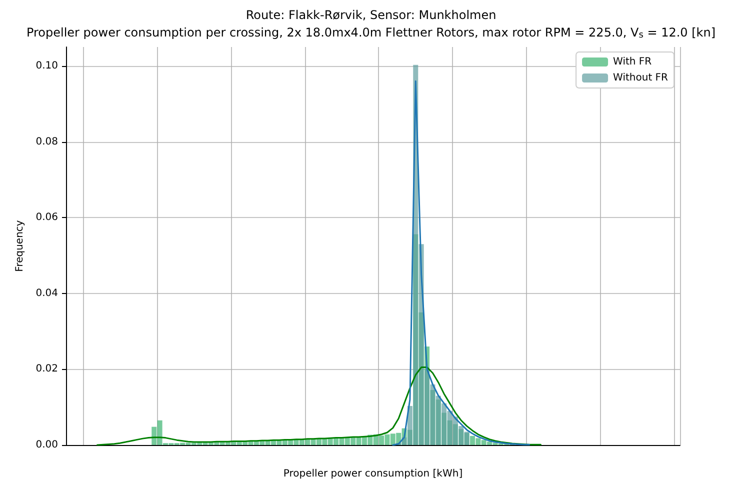  I want to click on y-tick-label: 0.02, so click(47, 369).